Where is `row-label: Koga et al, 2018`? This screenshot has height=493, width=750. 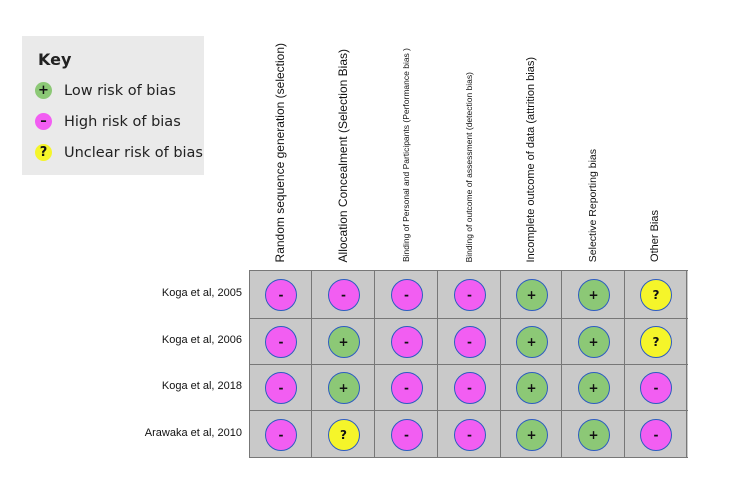 row-label: Koga et al, 2018 is located at coordinates (201, 386).